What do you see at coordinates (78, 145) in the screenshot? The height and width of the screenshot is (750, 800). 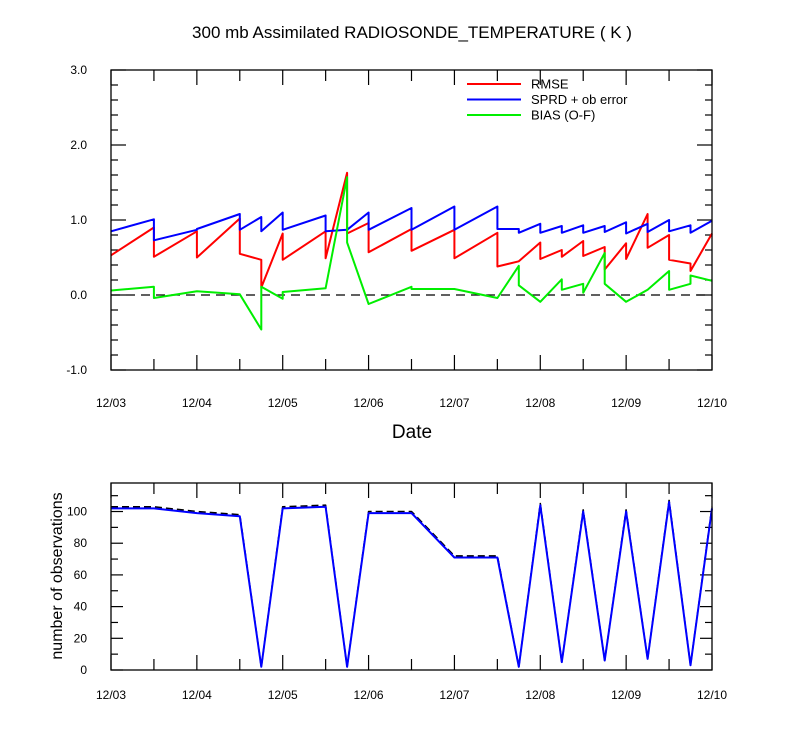 I see `y-tick-label: 2.0` at bounding box center [78, 145].